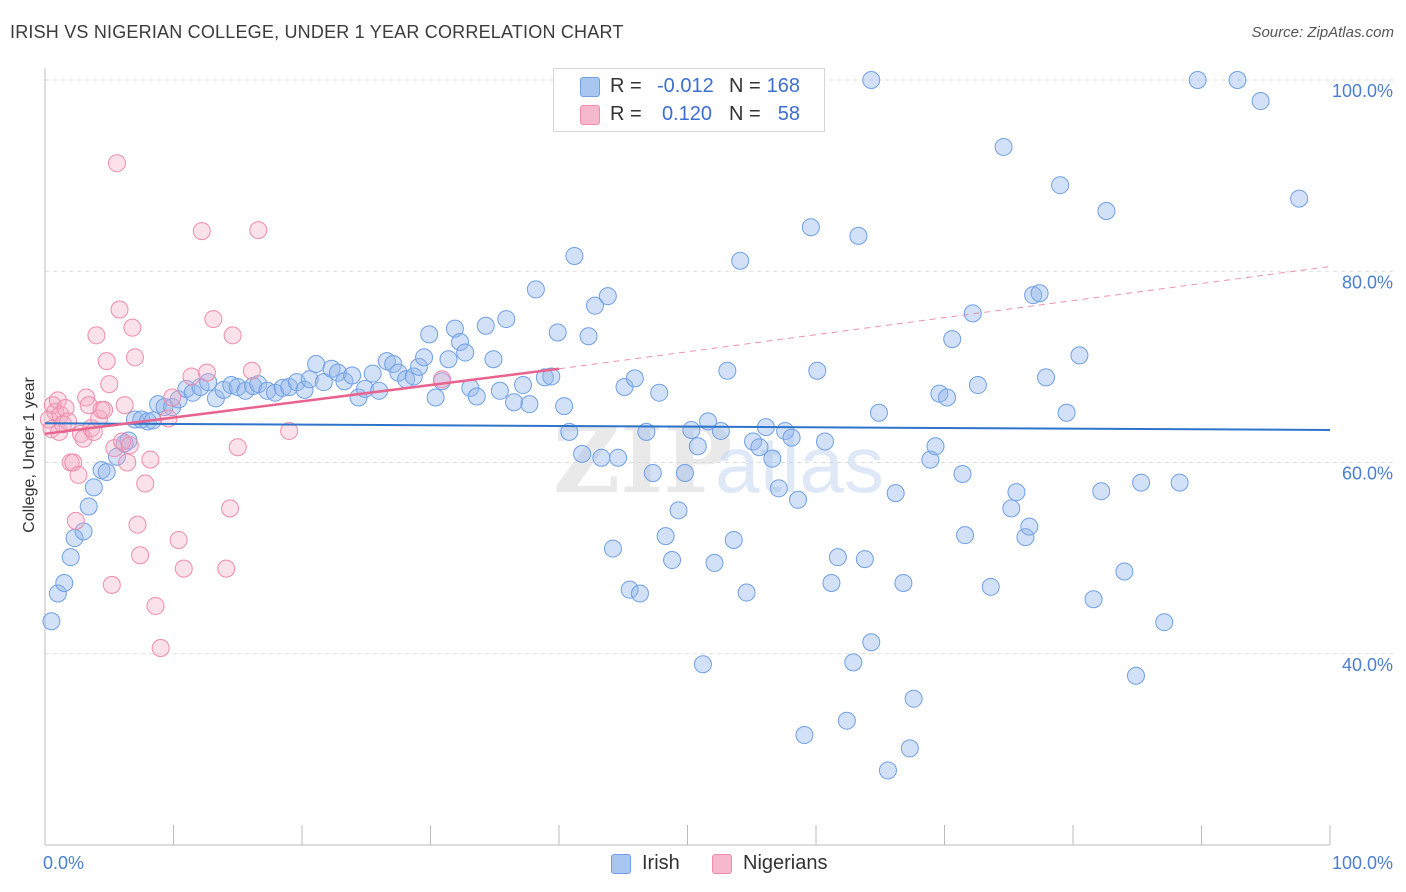  Describe the element at coordinates (785, 863) in the screenshot. I see `series-legend-label-nigerians: Nigerians` at that location.